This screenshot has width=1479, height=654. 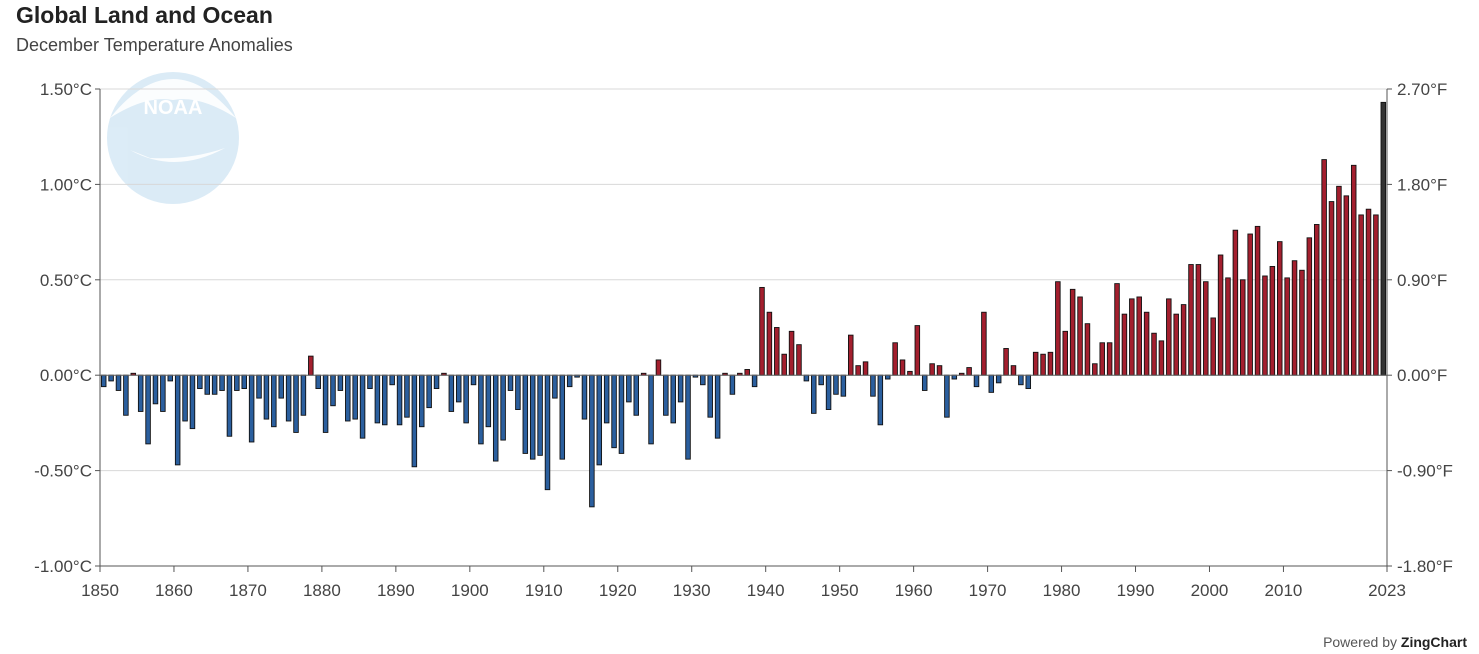 I want to click on bar-1904: 1904: -0.34°C, so click(x=503, y=407).